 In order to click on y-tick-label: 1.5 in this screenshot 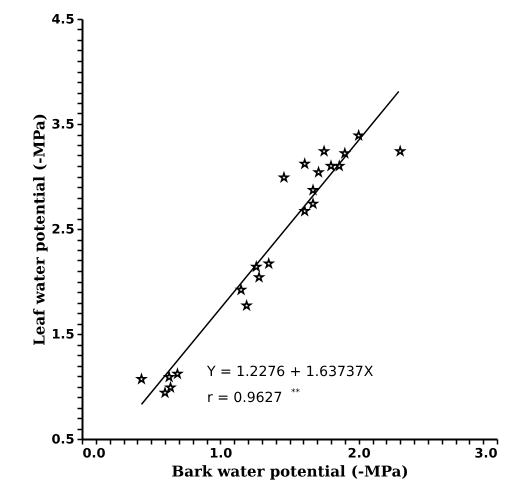, I will do `click(62, 335)`.